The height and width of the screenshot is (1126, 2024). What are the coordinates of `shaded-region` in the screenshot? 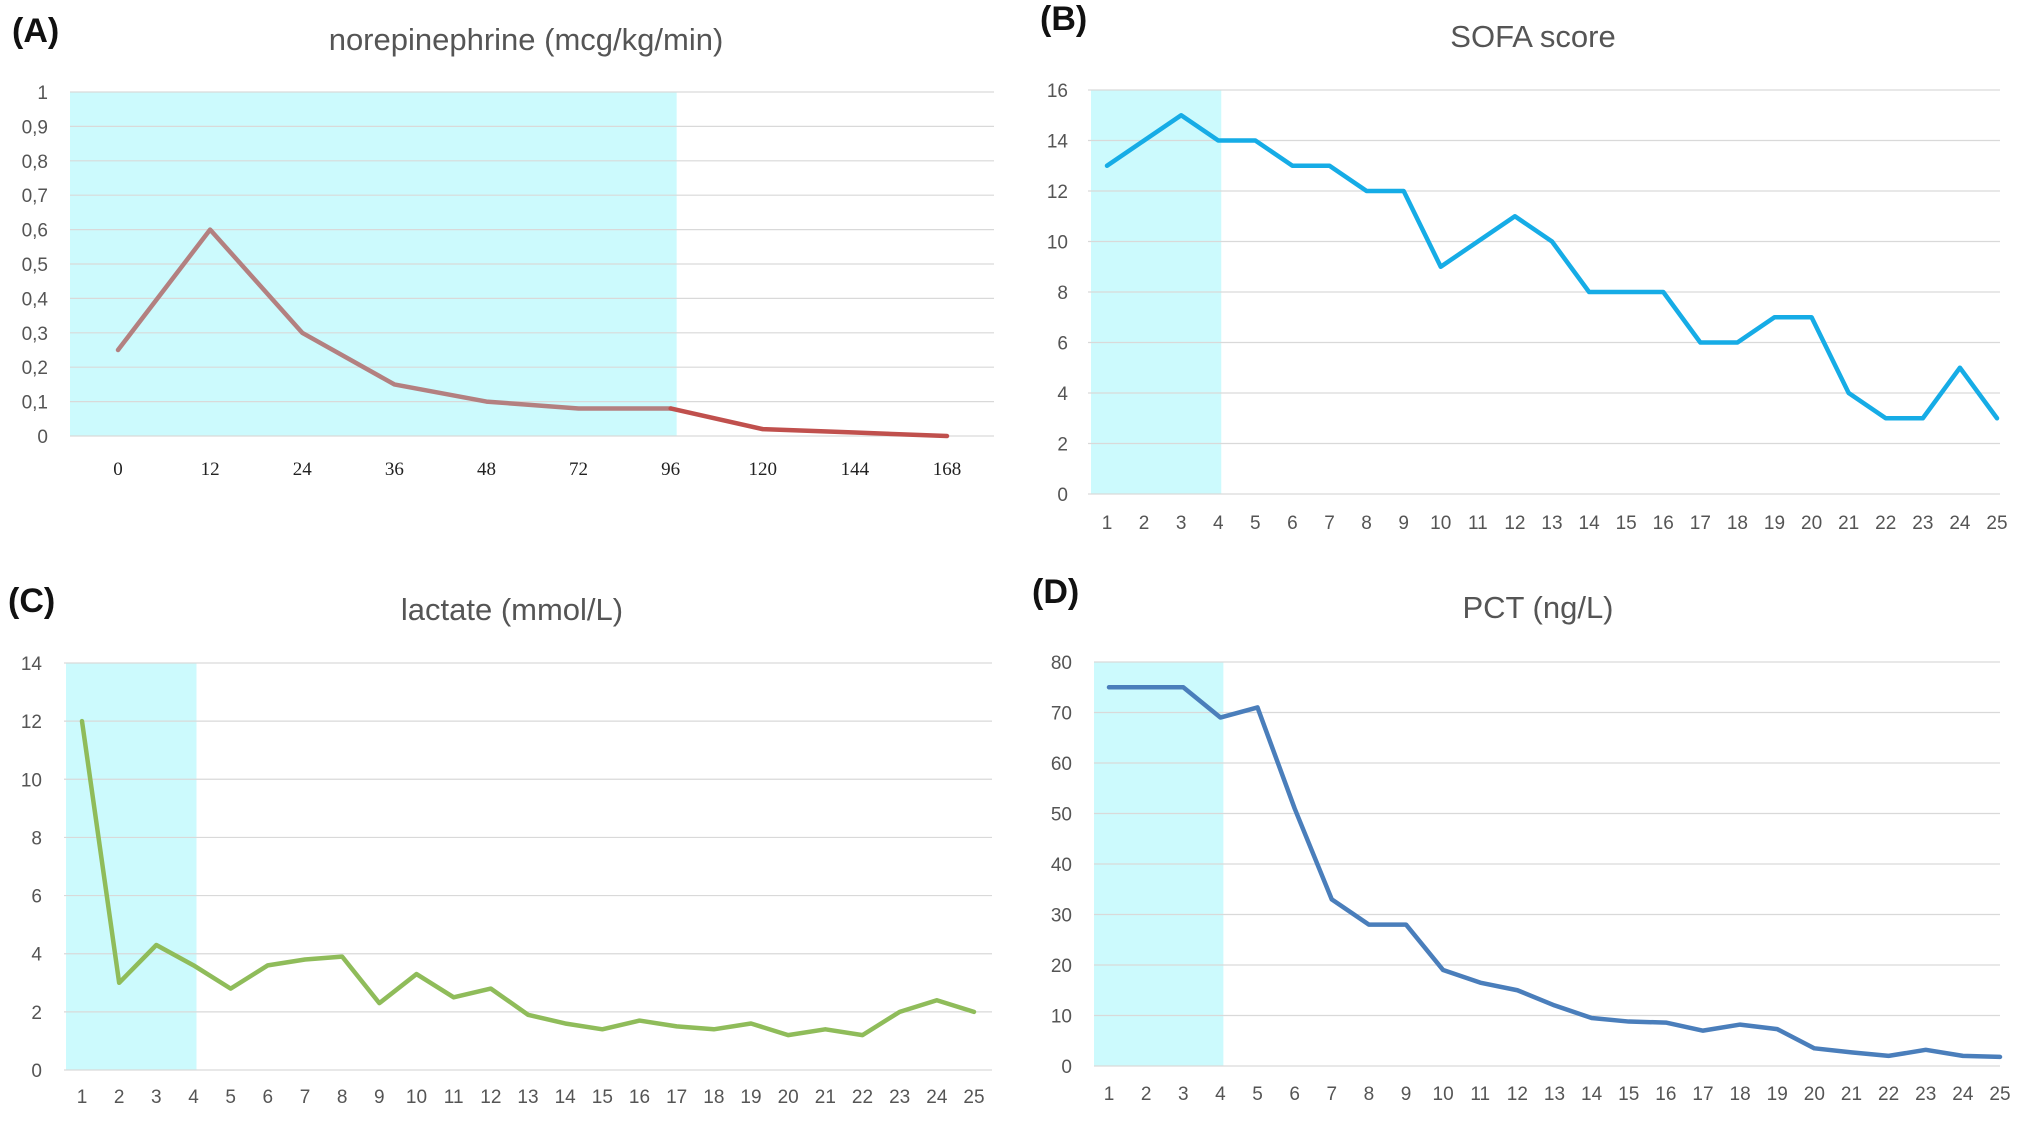 It's located at (131, 866).